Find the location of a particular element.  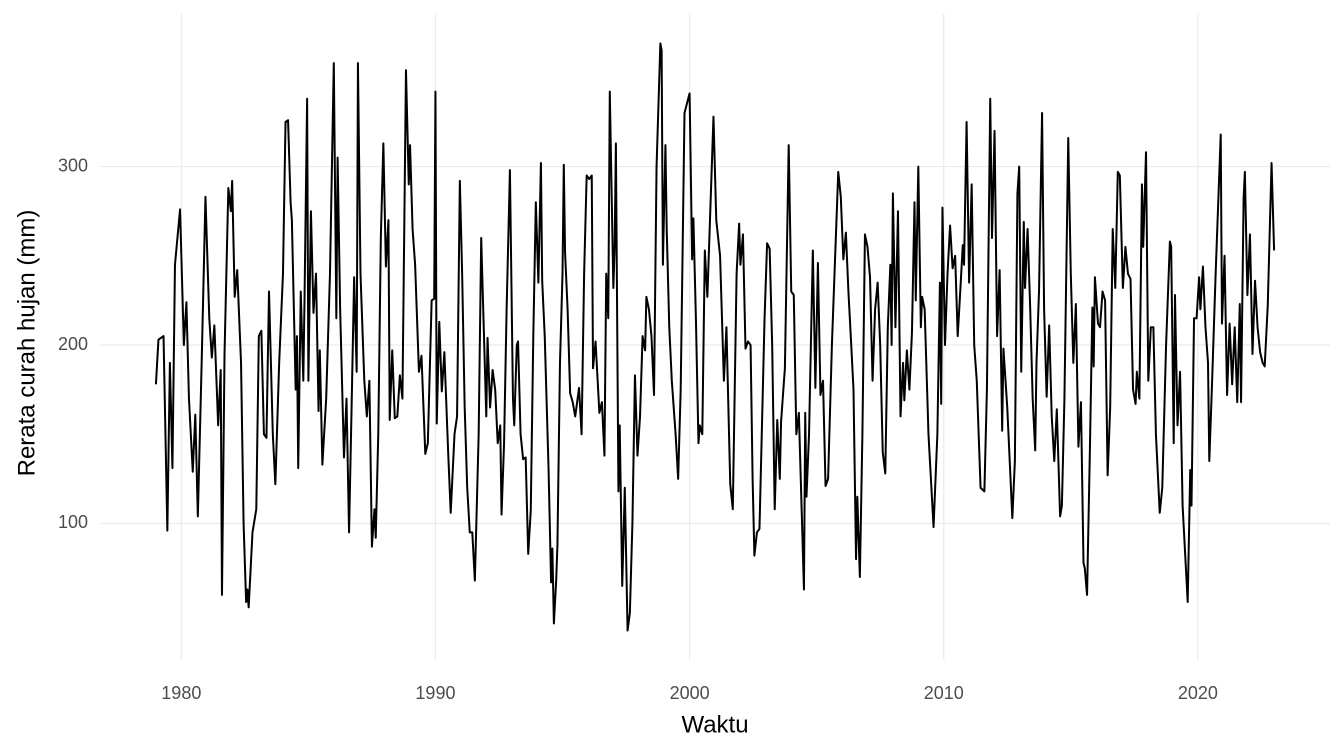

x-axis-title: Waktu is located at coordinates (714, 724).